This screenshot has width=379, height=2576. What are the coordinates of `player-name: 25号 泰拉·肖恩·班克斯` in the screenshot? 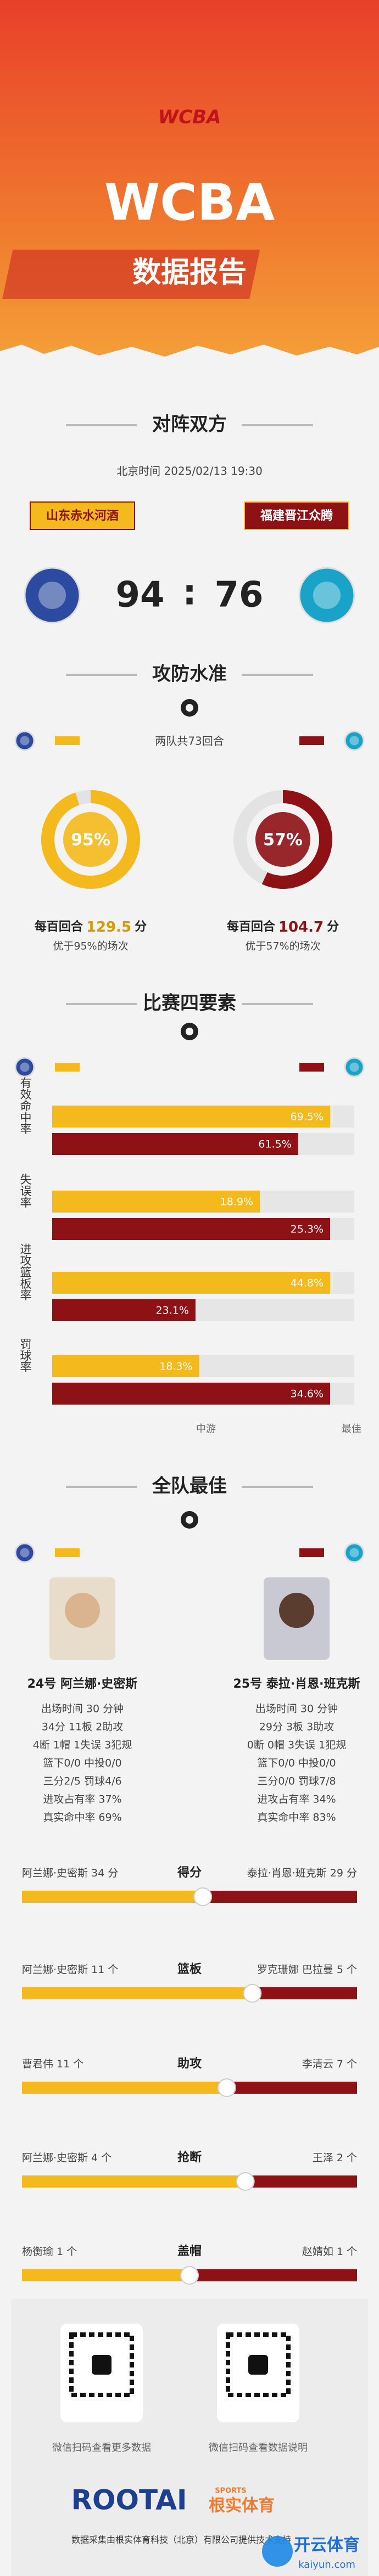 It's located at (296, 1684).